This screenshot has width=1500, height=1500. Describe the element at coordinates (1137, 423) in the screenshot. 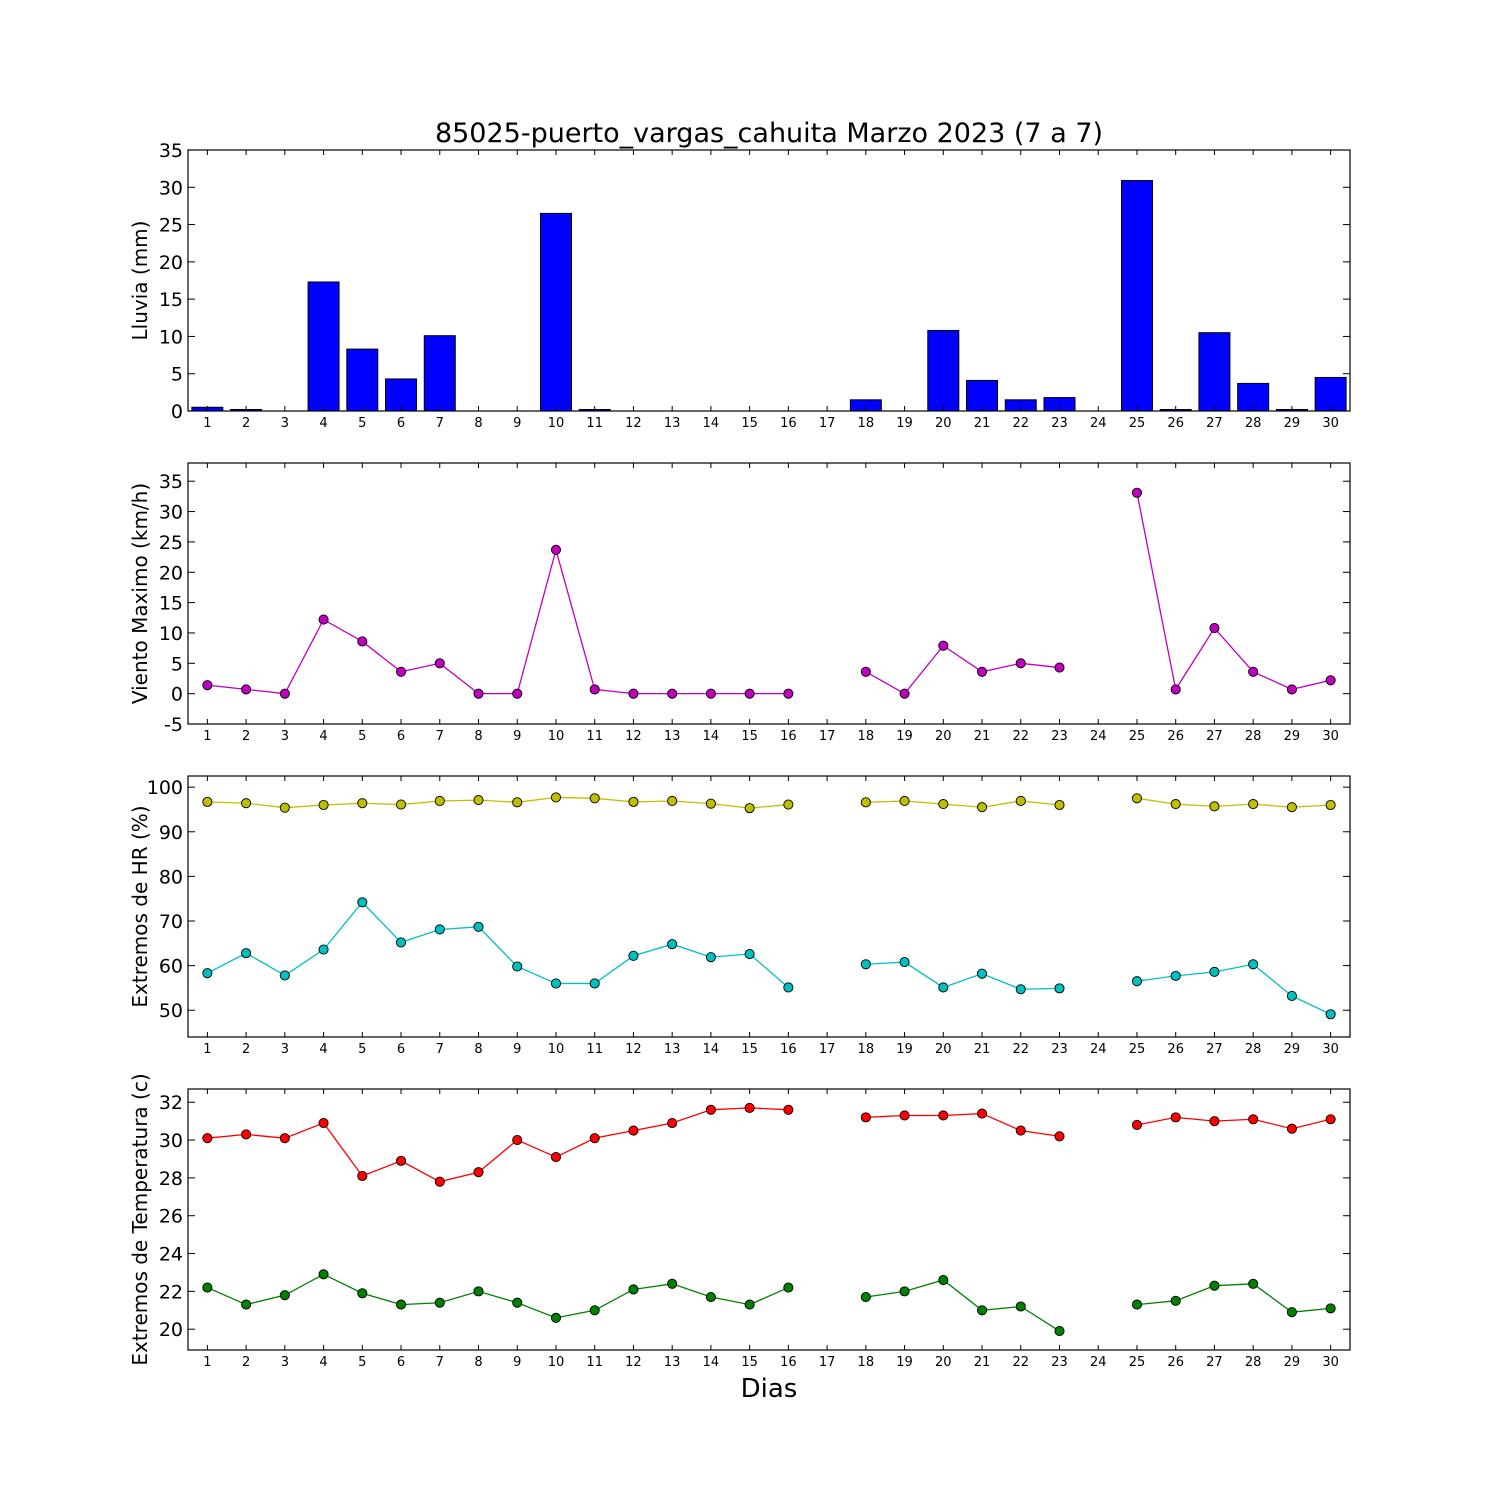

I see `rain-xtick-label: 25` at that location.